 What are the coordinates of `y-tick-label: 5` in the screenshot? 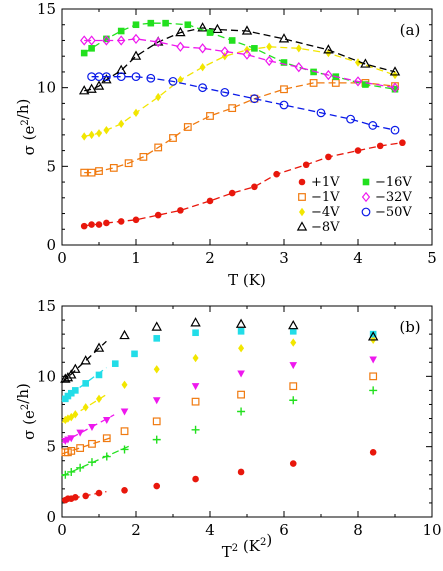 It's located at (51, 166).